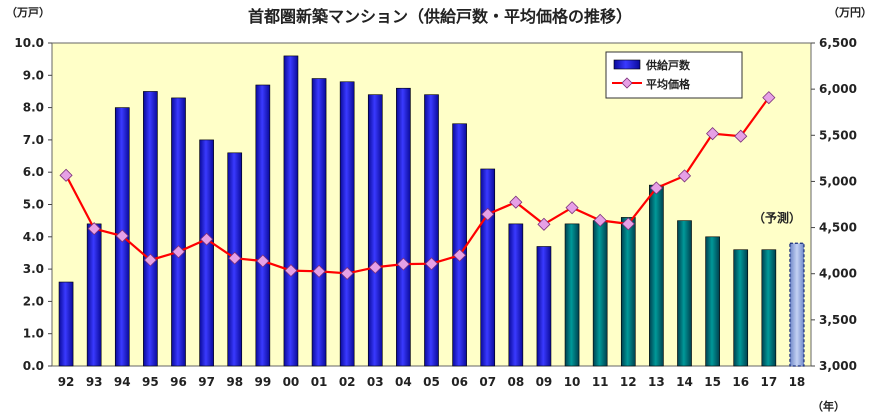 This screenshot has height=417, width=880. What do you see at coordinates (838, 135) in the screenshot?
I see `right-tick-label: 5,500` at bounding box center [838, 135].